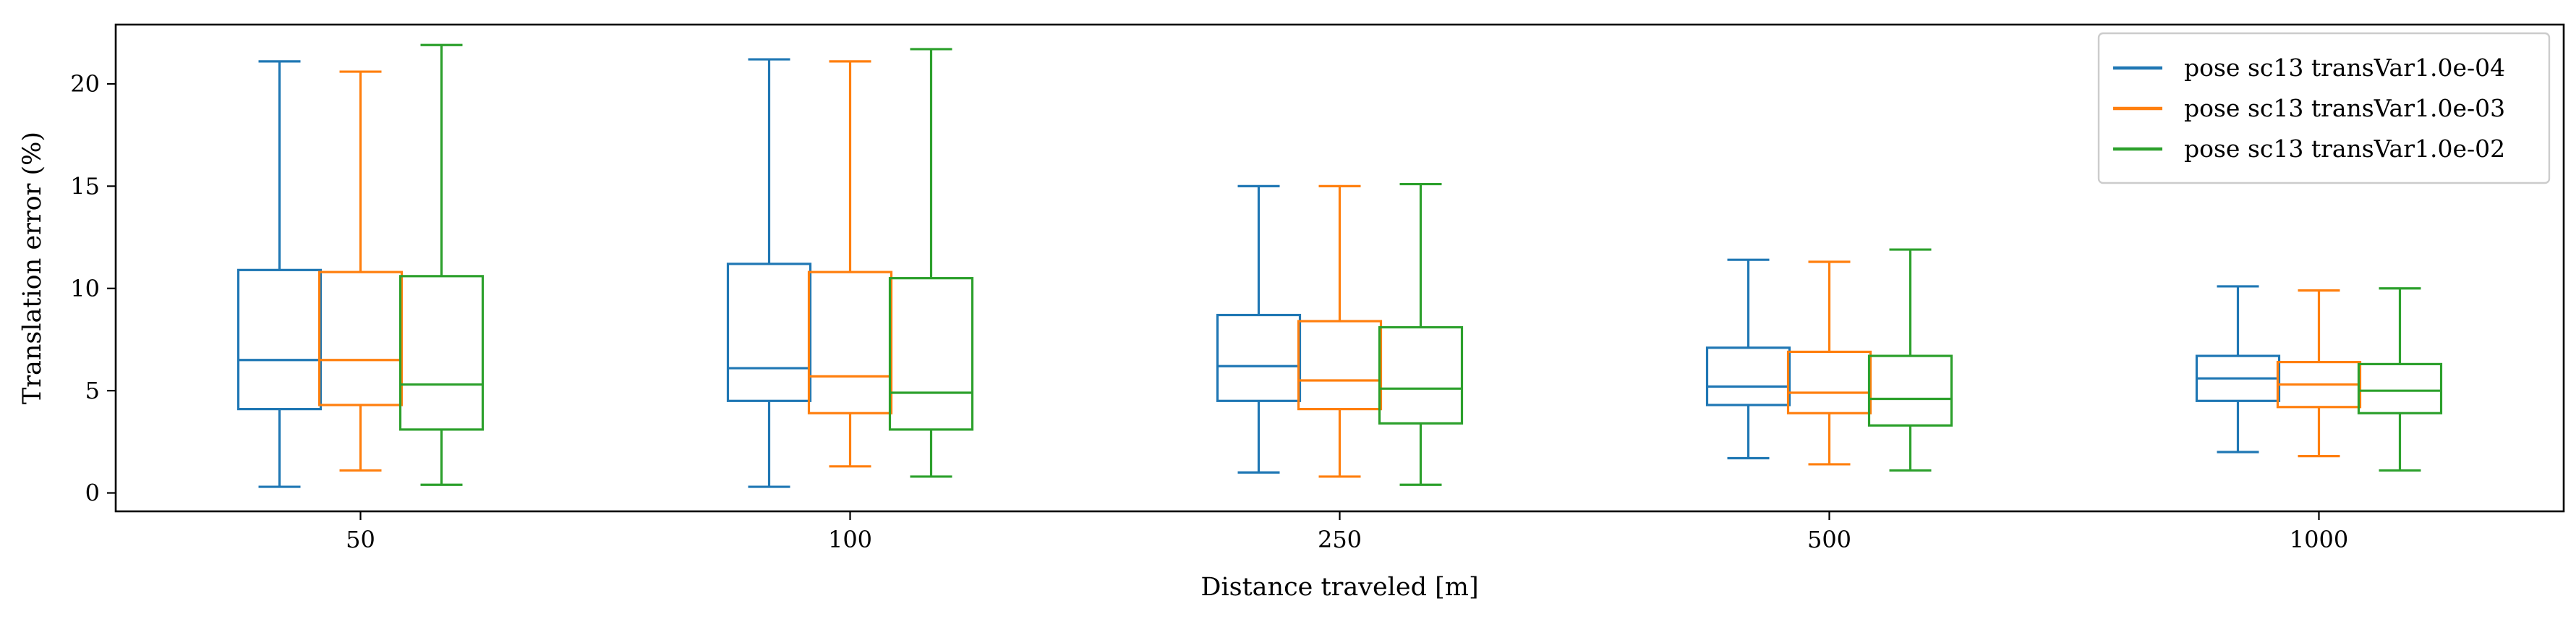 This screenshot has width=2576, height=622. I want to click on legend-box, so click(2324, 108).